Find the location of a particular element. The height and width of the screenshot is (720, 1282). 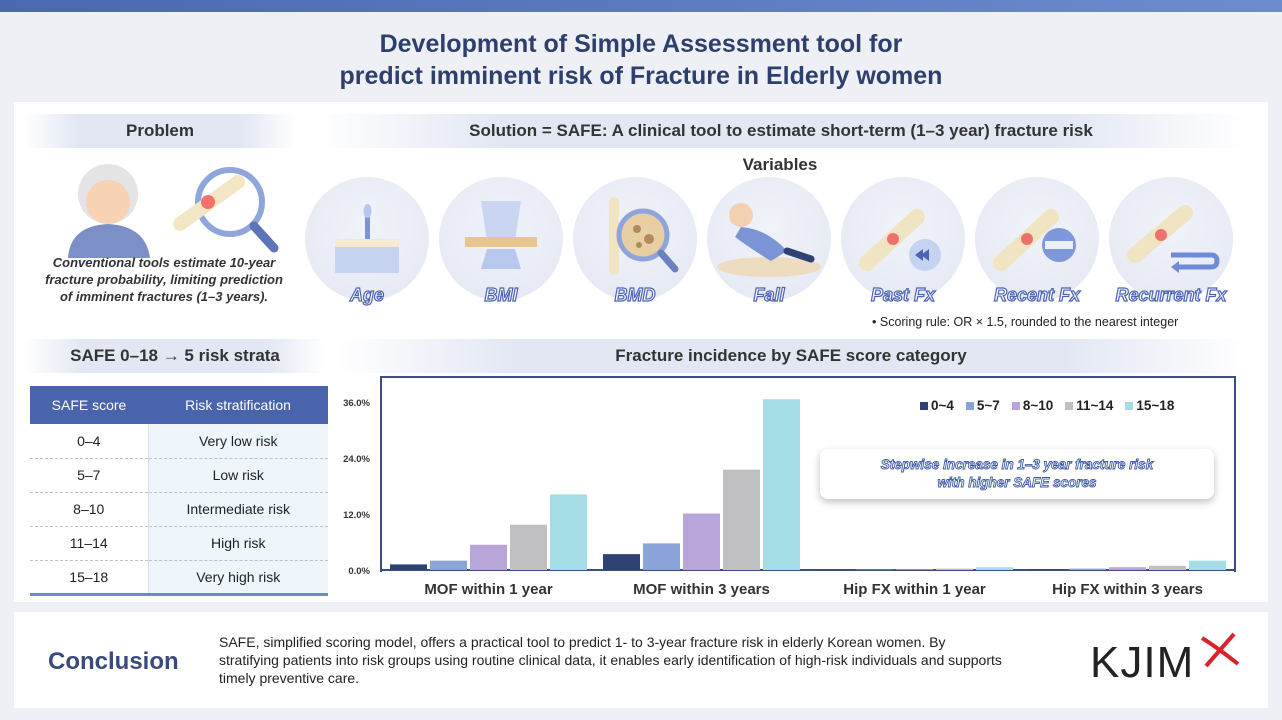

variable-label: BMD is located at coordinates (635, 294).